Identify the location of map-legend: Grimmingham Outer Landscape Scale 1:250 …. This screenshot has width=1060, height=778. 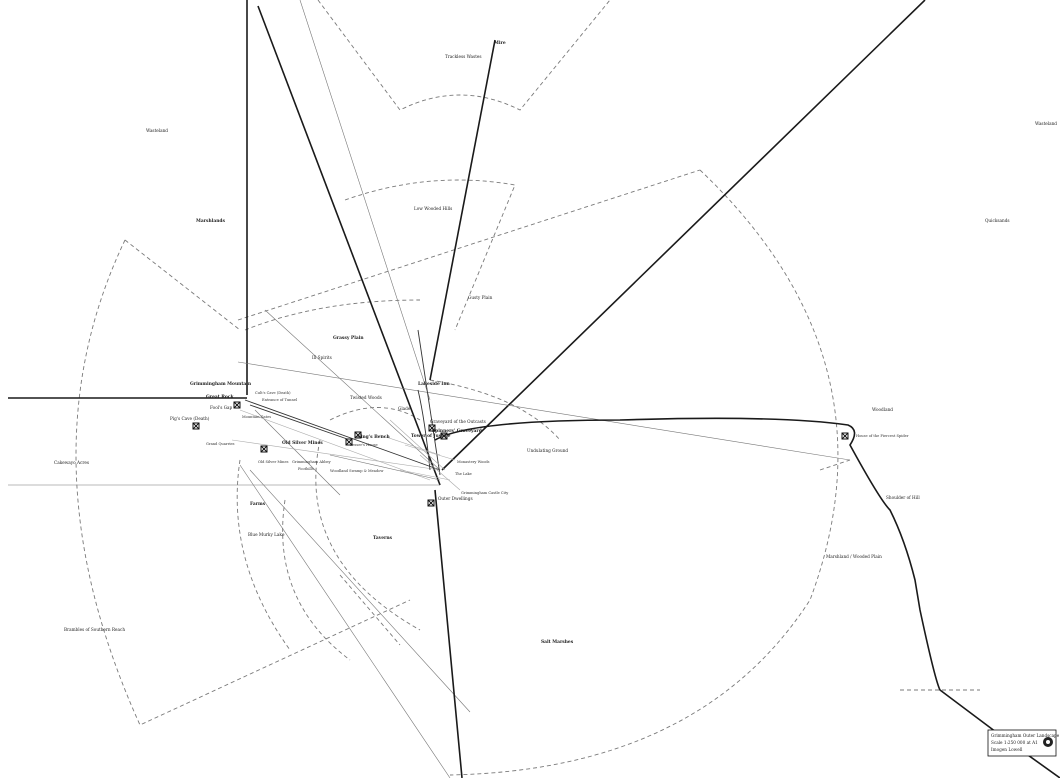
(1023, 743).